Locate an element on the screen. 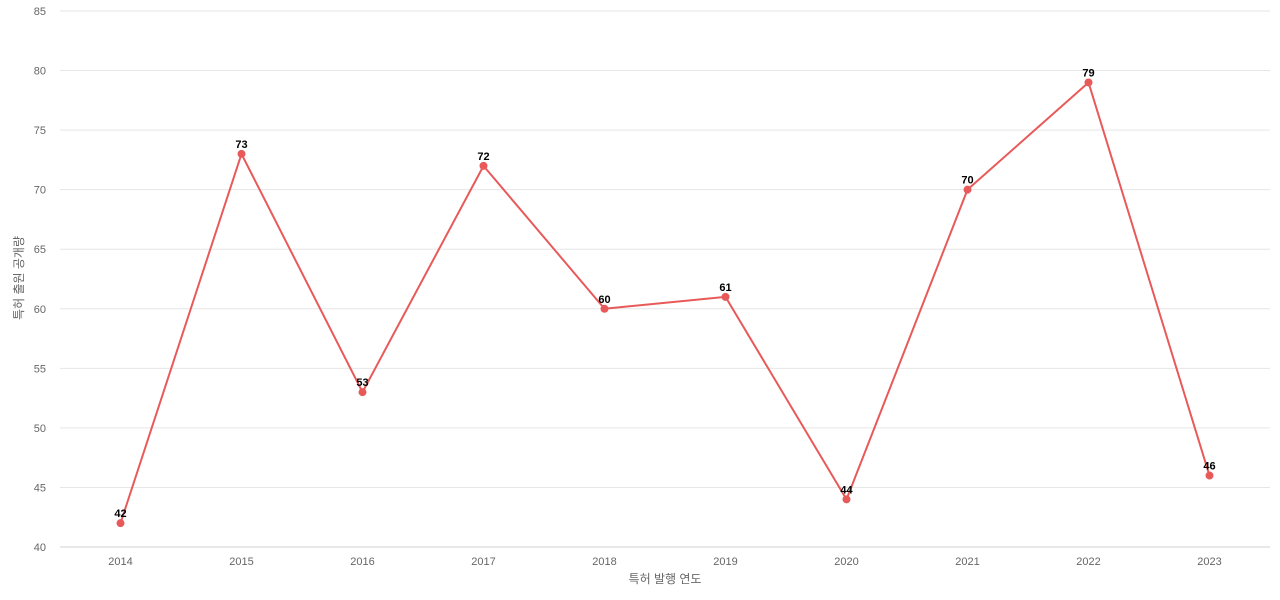 The height and width of the screenshot is (600, 1280). x-axis-ticks: 2014 2015 2016 2017 2018 2019 2020 2021 2022 2023 is located at coordinates (664, 562).